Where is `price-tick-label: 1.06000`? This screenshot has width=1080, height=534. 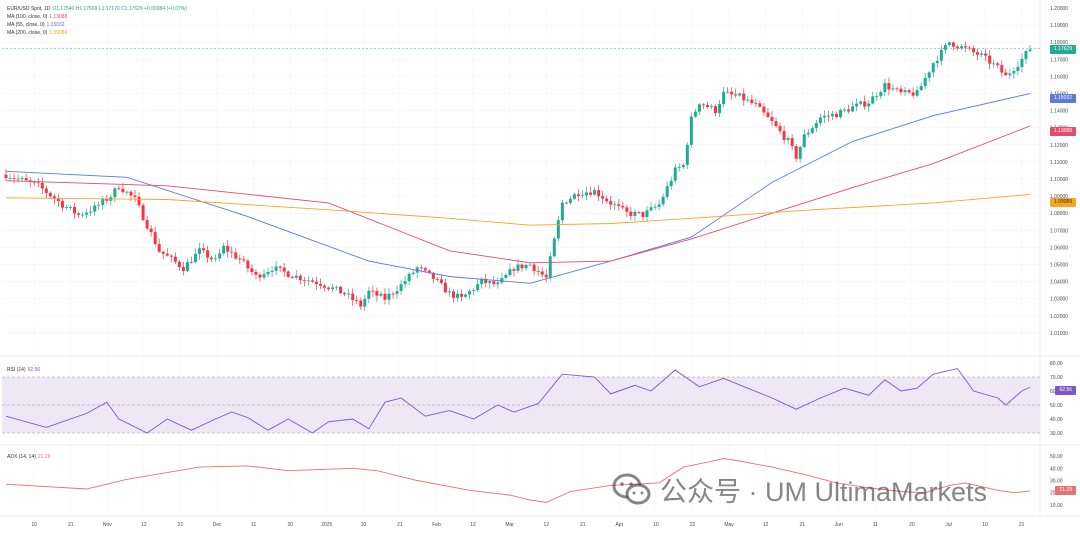 price-tick-label: 1.06000 is located at coordinates (1059, 248).